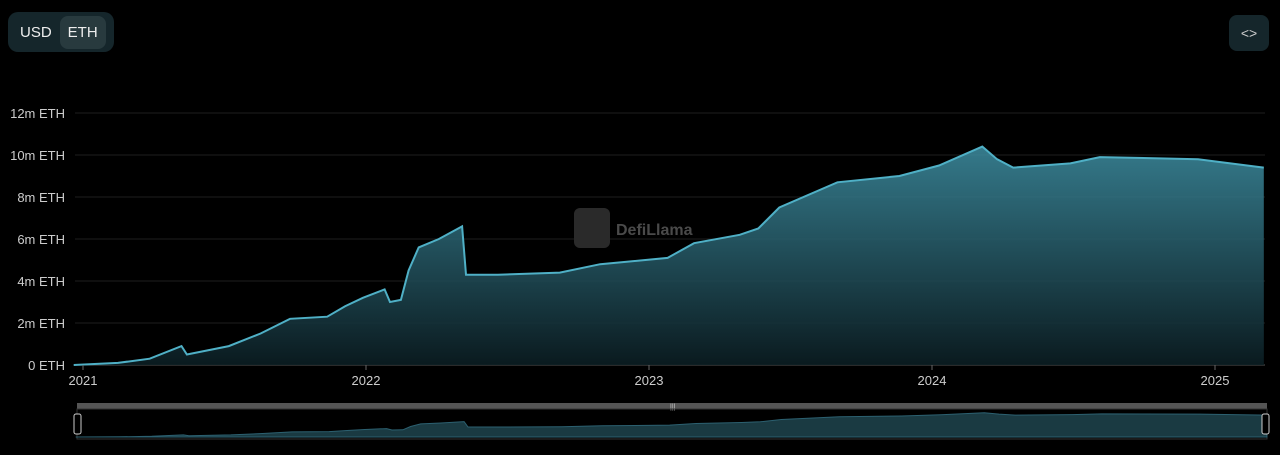  I want to click on x-tick-label: 2025, so click(1215, 380).